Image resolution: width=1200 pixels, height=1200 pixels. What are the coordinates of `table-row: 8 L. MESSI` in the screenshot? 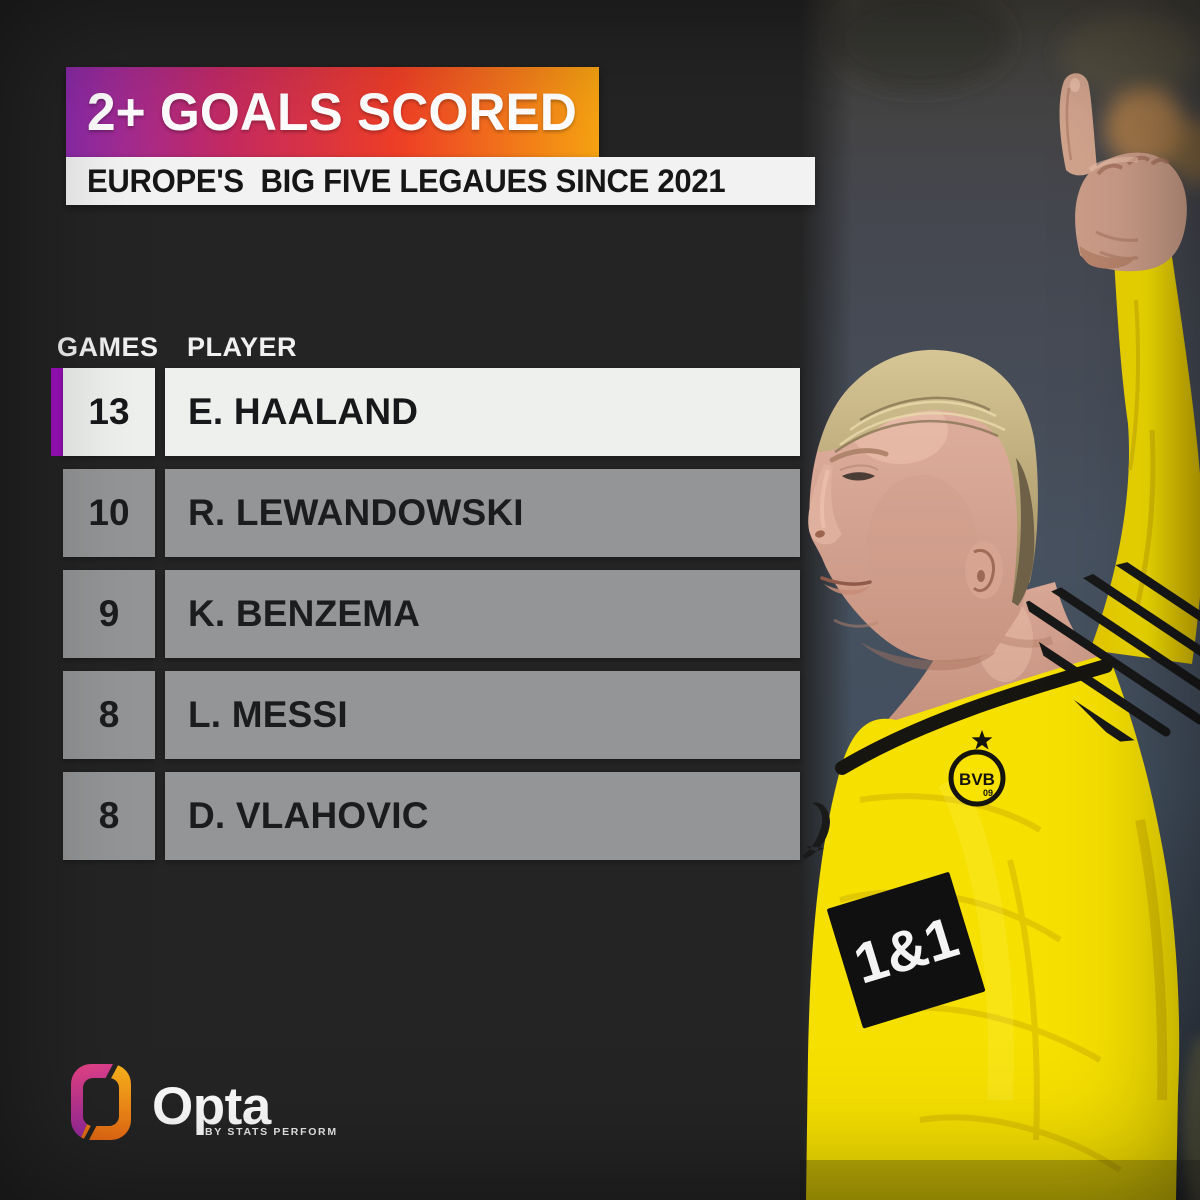 It's located at (425, 715).